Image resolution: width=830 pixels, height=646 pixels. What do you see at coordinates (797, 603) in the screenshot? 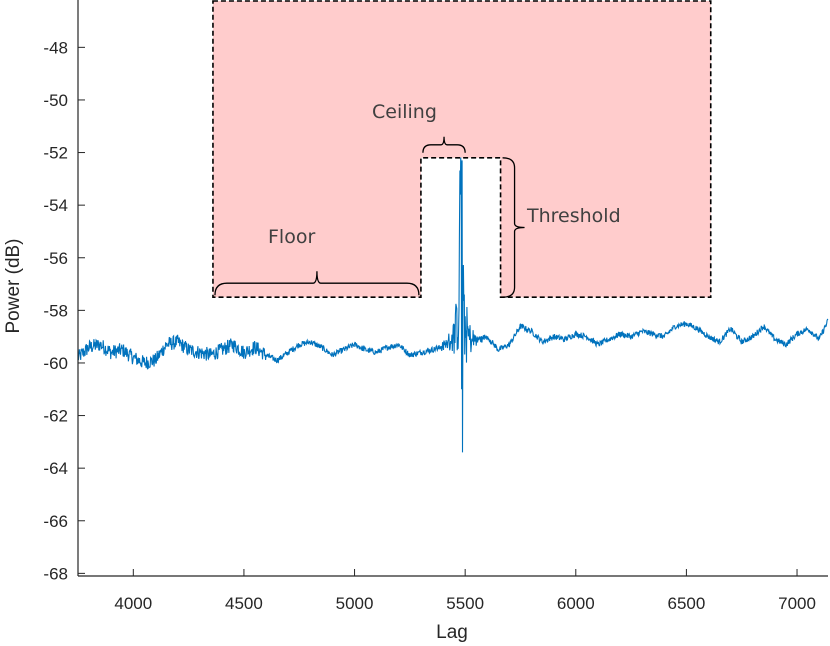
I see `x-tick-label: 7000` at bounding box center [797, 603].